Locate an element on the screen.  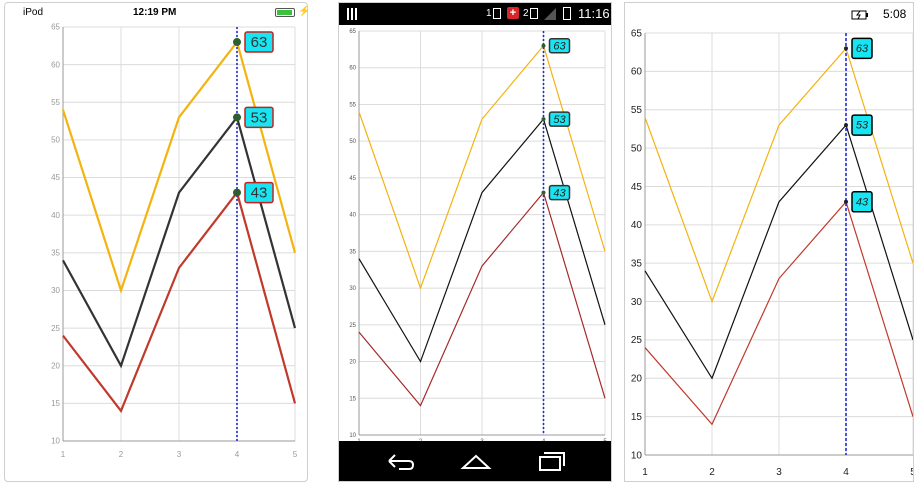
charging-bolt-icon: ⚡ is located at coordinates (302, 11).